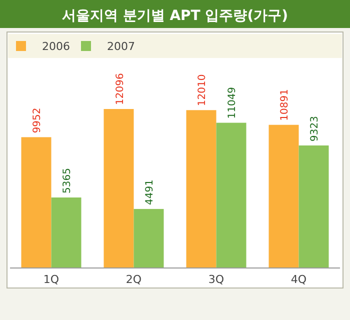 The image size is (350, 320). What do you see at coordinates (51, 279) in the screenshot?
I see `x-tick-label: 1Q` at bounding box center [51, 279].